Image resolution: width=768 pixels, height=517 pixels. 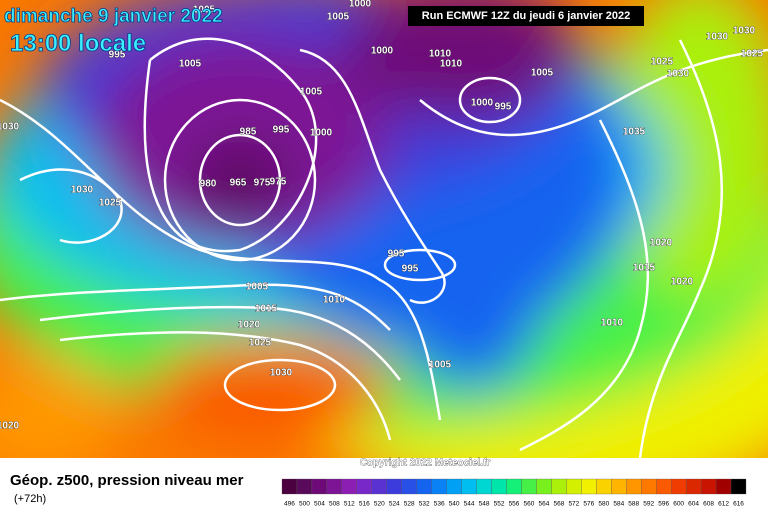 I want to click on scale-label: 540, so click(x=454, y=504).